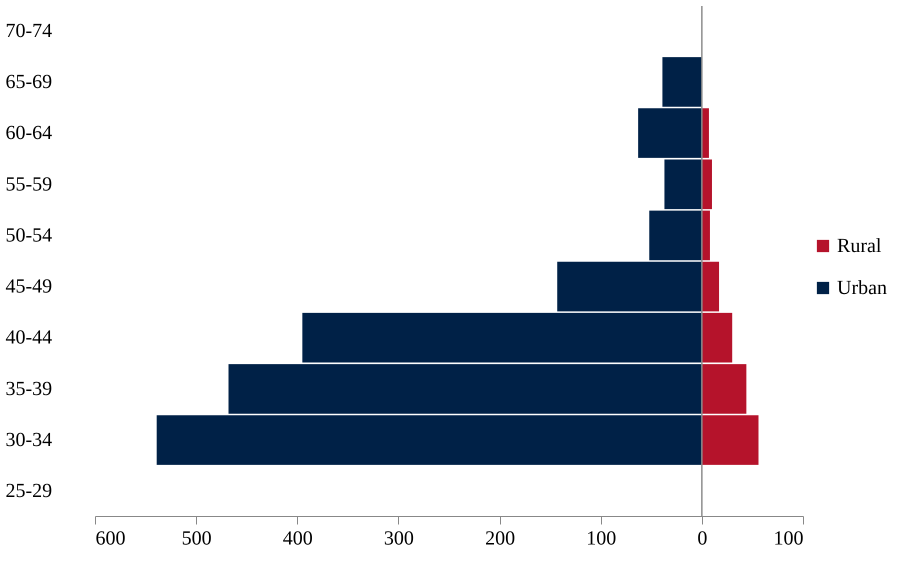 This screenshot has height=563, width=909. I want to click on legend-label: Rural, so click(859, 246).